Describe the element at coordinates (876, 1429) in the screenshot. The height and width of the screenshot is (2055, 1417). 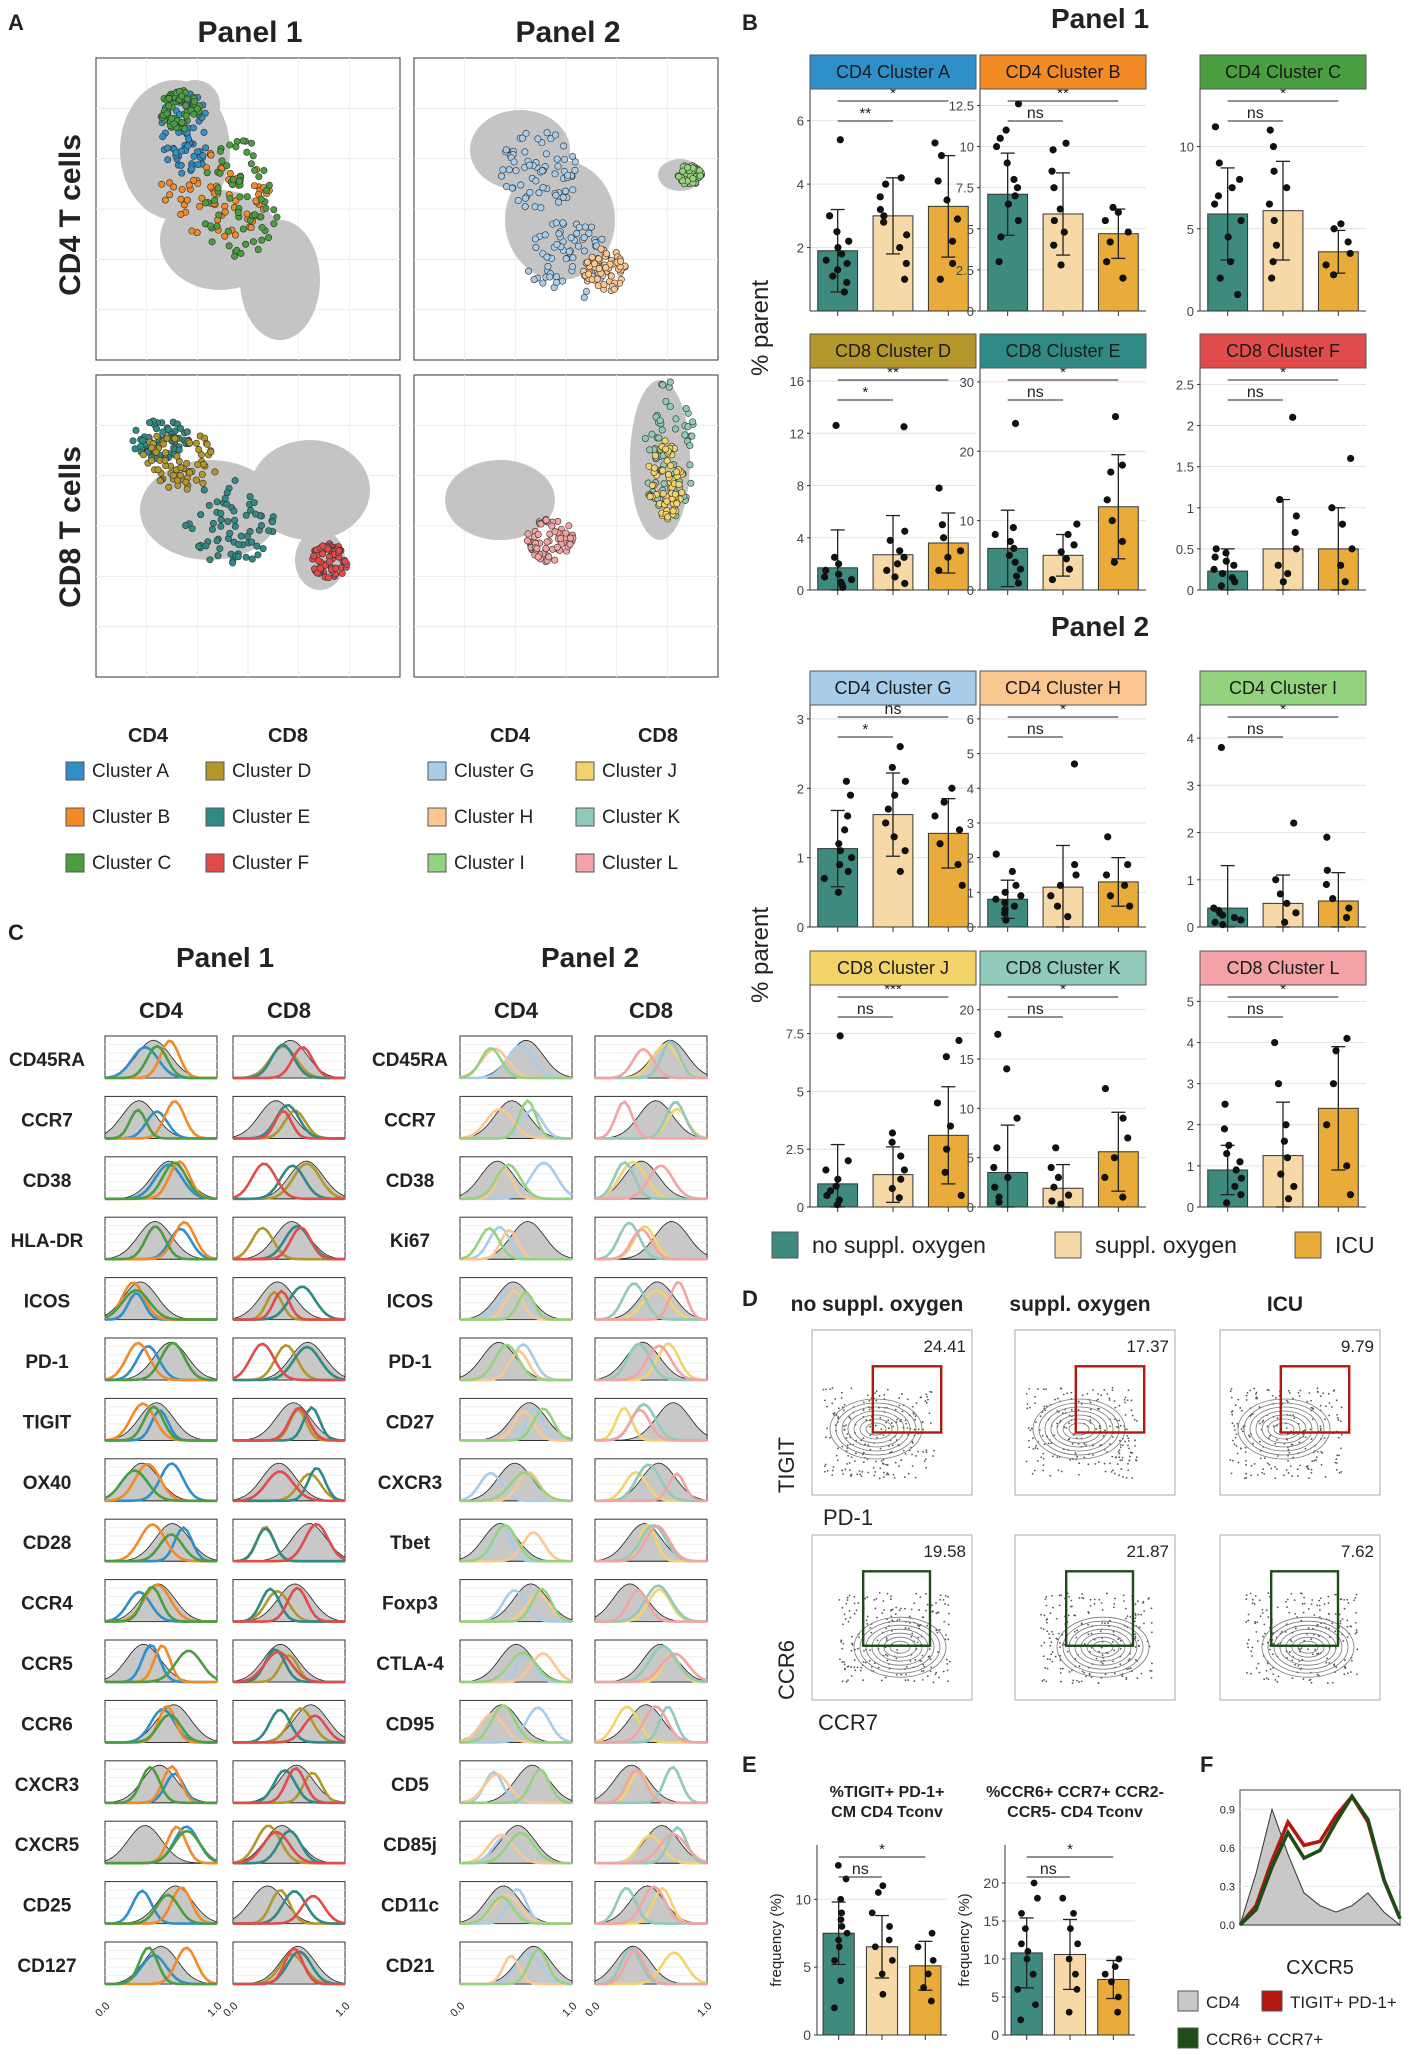
I see `contour-line` at that location.